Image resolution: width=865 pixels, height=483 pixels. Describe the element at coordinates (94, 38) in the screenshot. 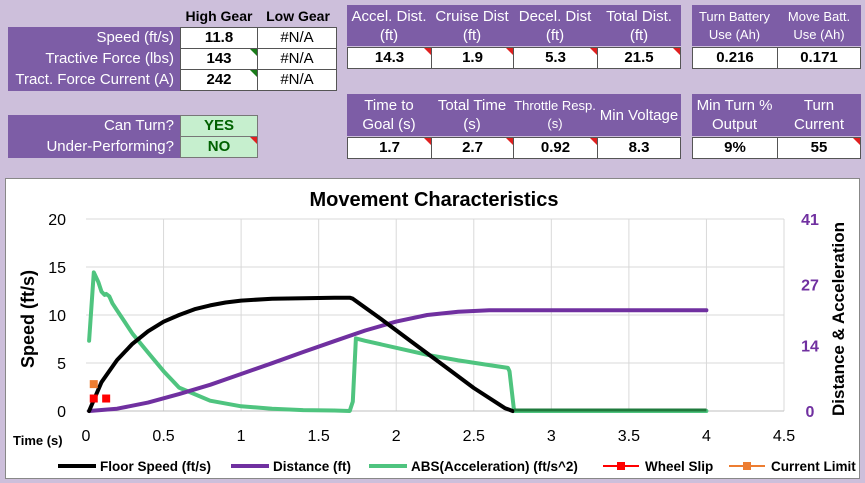

I see `speed-label: Speed (ft/s)` at that location.